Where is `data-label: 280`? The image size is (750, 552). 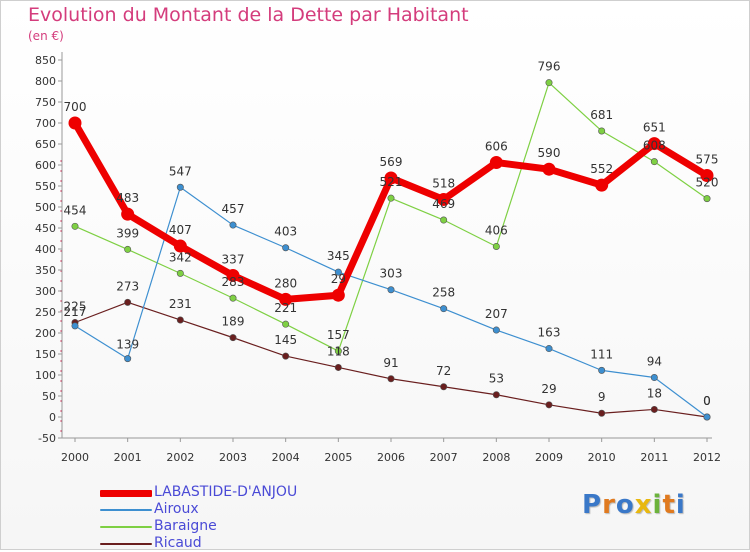 data-label: 280 is located at coordinates (285, 283).